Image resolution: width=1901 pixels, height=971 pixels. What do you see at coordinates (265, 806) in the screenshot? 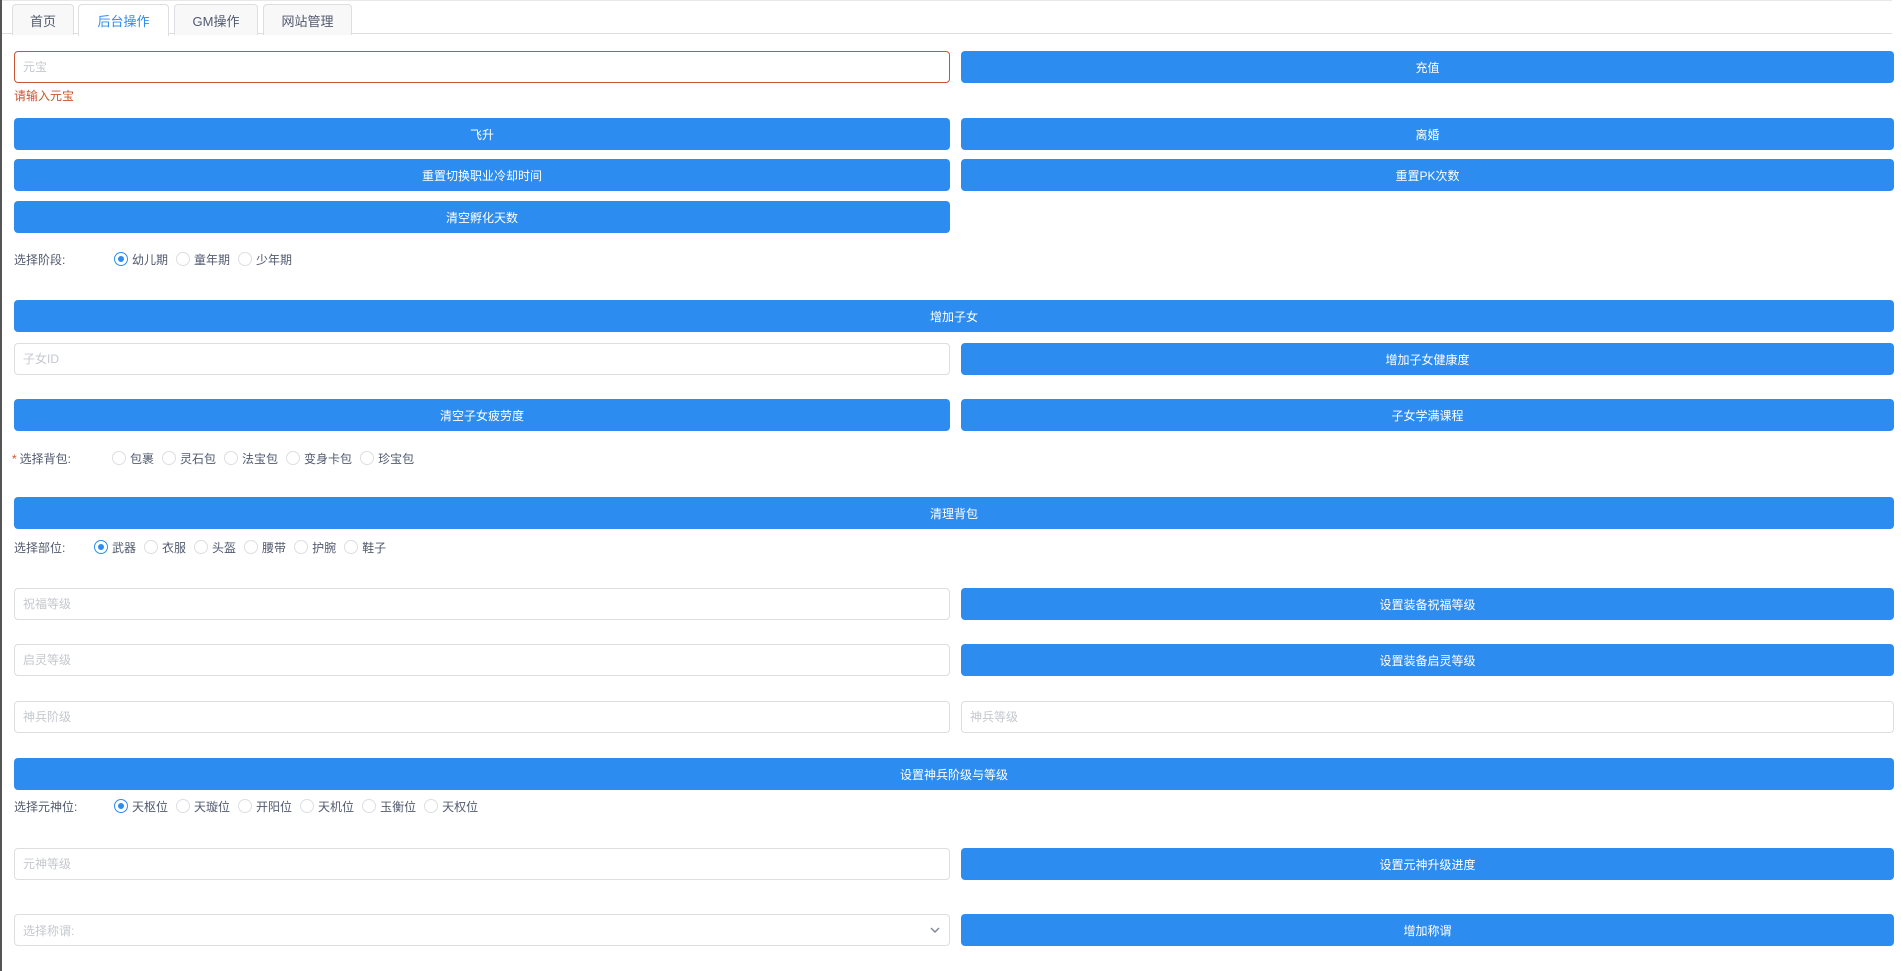
I see `yuanshen-option: 开阳位` at bounding box center [265, 806].